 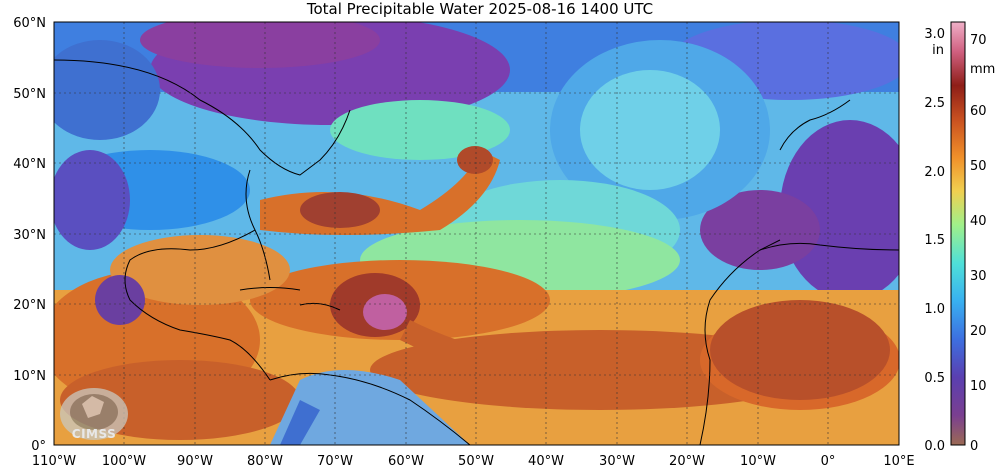 What do you see at coordinates (29, 94) in the screenshot?
I see `lat-label: 50°N` at bounding box center [29, 94].